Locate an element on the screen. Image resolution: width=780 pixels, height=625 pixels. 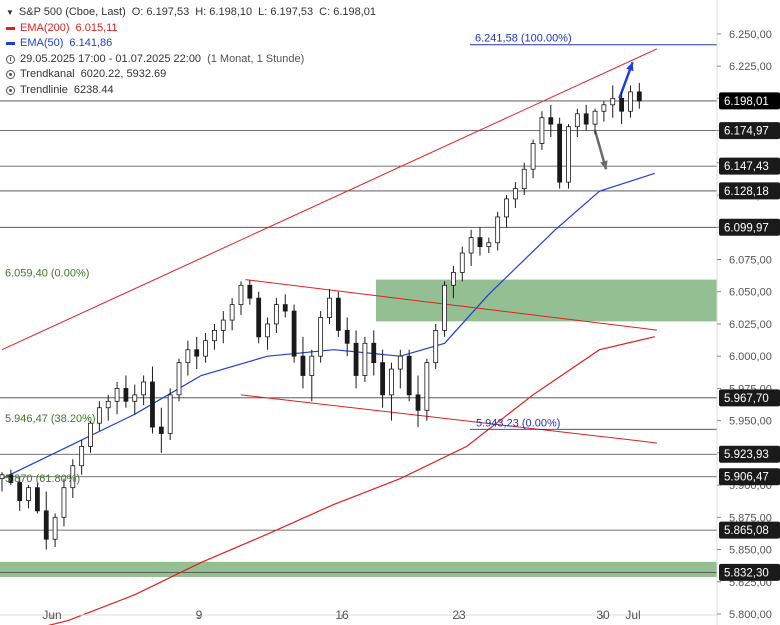
fib-label: 6.241,58 (100.00%) is located at coordinates (523, 39).